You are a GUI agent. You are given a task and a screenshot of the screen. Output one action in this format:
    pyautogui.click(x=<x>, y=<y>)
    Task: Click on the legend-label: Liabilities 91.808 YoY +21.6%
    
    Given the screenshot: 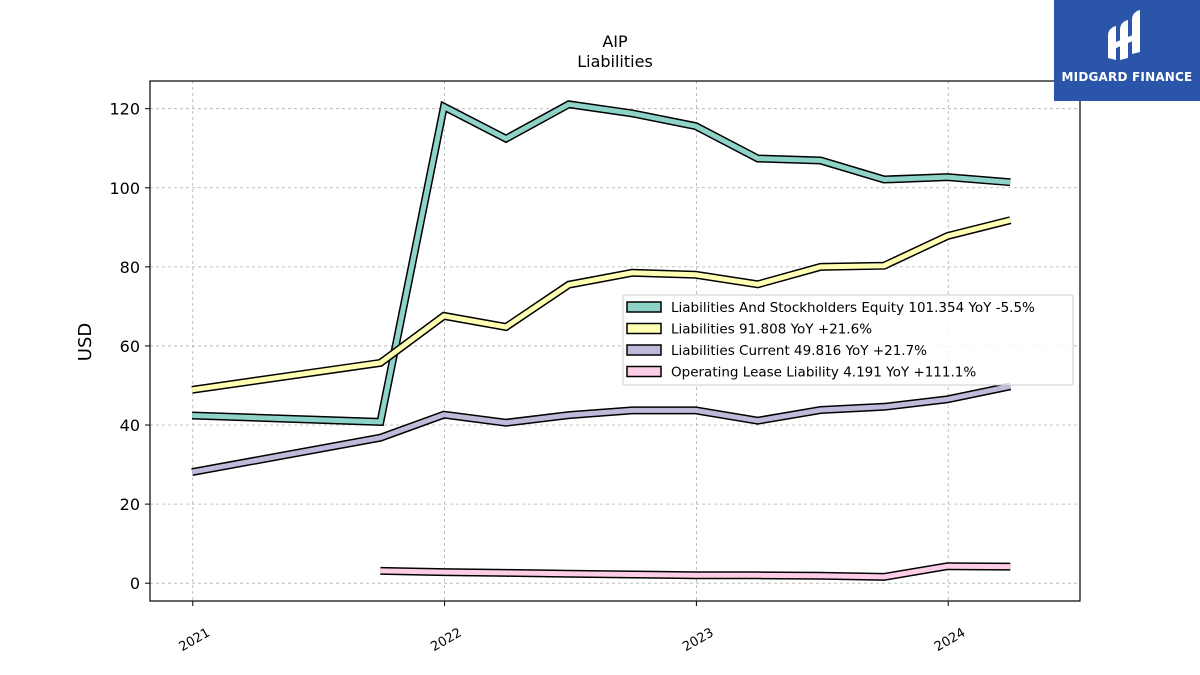 What is the action you would take?
    pyautogui.click(x=771, y=330)
    